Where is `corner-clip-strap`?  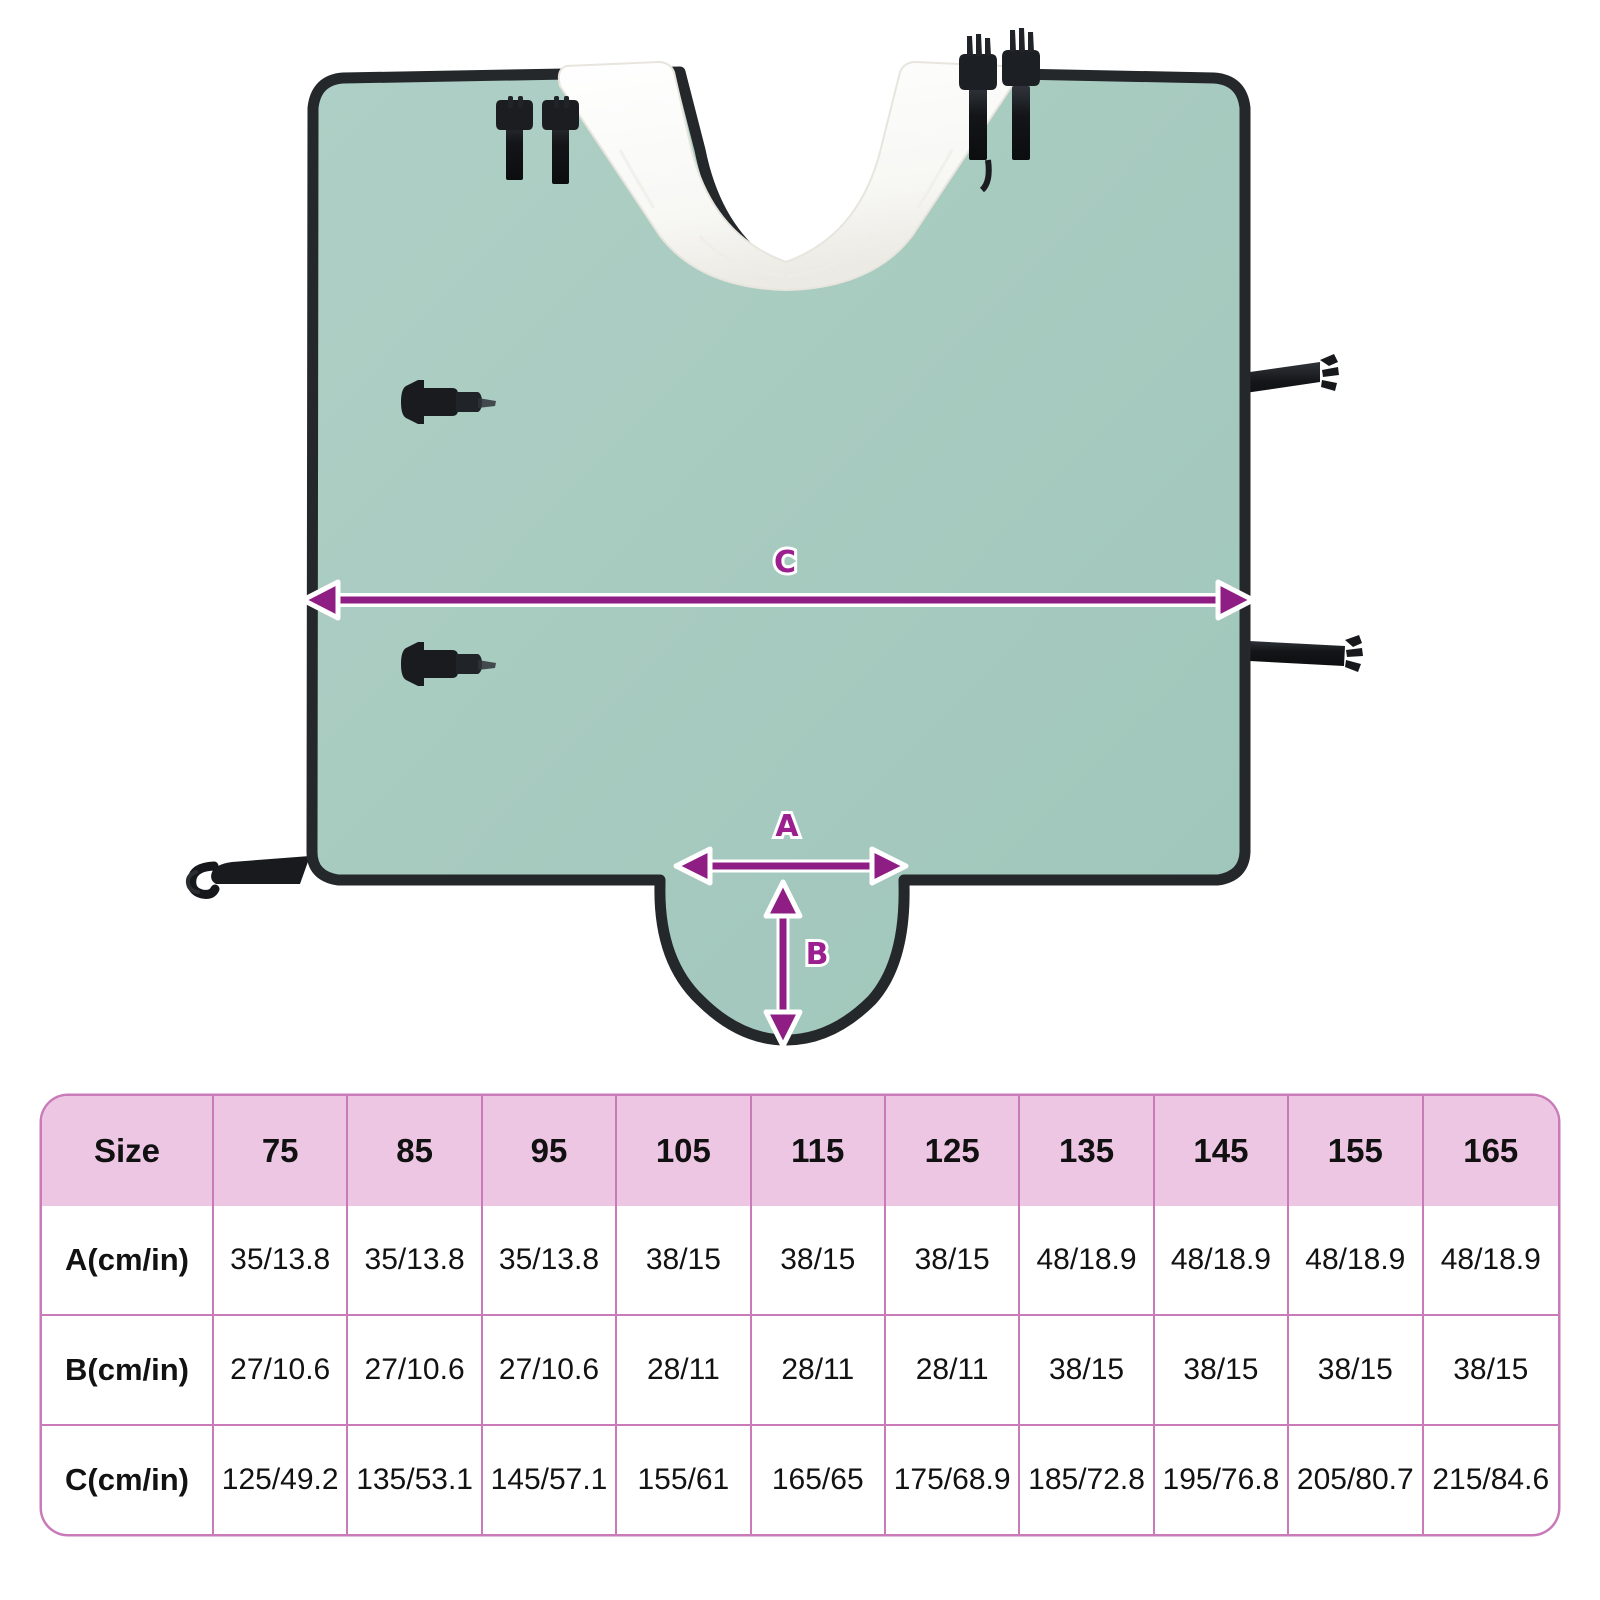
corner-clip-strap is located at coordinates (247, 877).